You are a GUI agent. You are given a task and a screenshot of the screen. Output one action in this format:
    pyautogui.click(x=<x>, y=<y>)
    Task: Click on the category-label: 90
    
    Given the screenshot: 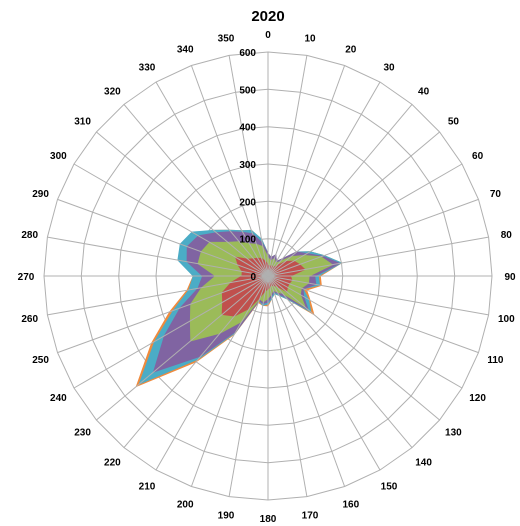 What is the action you would take?
    pyautogui.click(x=510, y=277)
    